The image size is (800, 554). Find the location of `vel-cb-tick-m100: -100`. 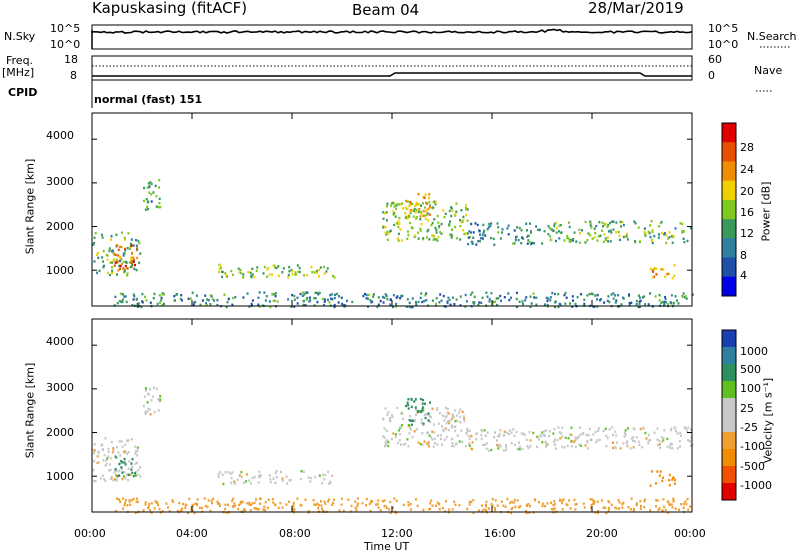

vel-cb-tick-m100: -100 is located at coordinates (752, 446).